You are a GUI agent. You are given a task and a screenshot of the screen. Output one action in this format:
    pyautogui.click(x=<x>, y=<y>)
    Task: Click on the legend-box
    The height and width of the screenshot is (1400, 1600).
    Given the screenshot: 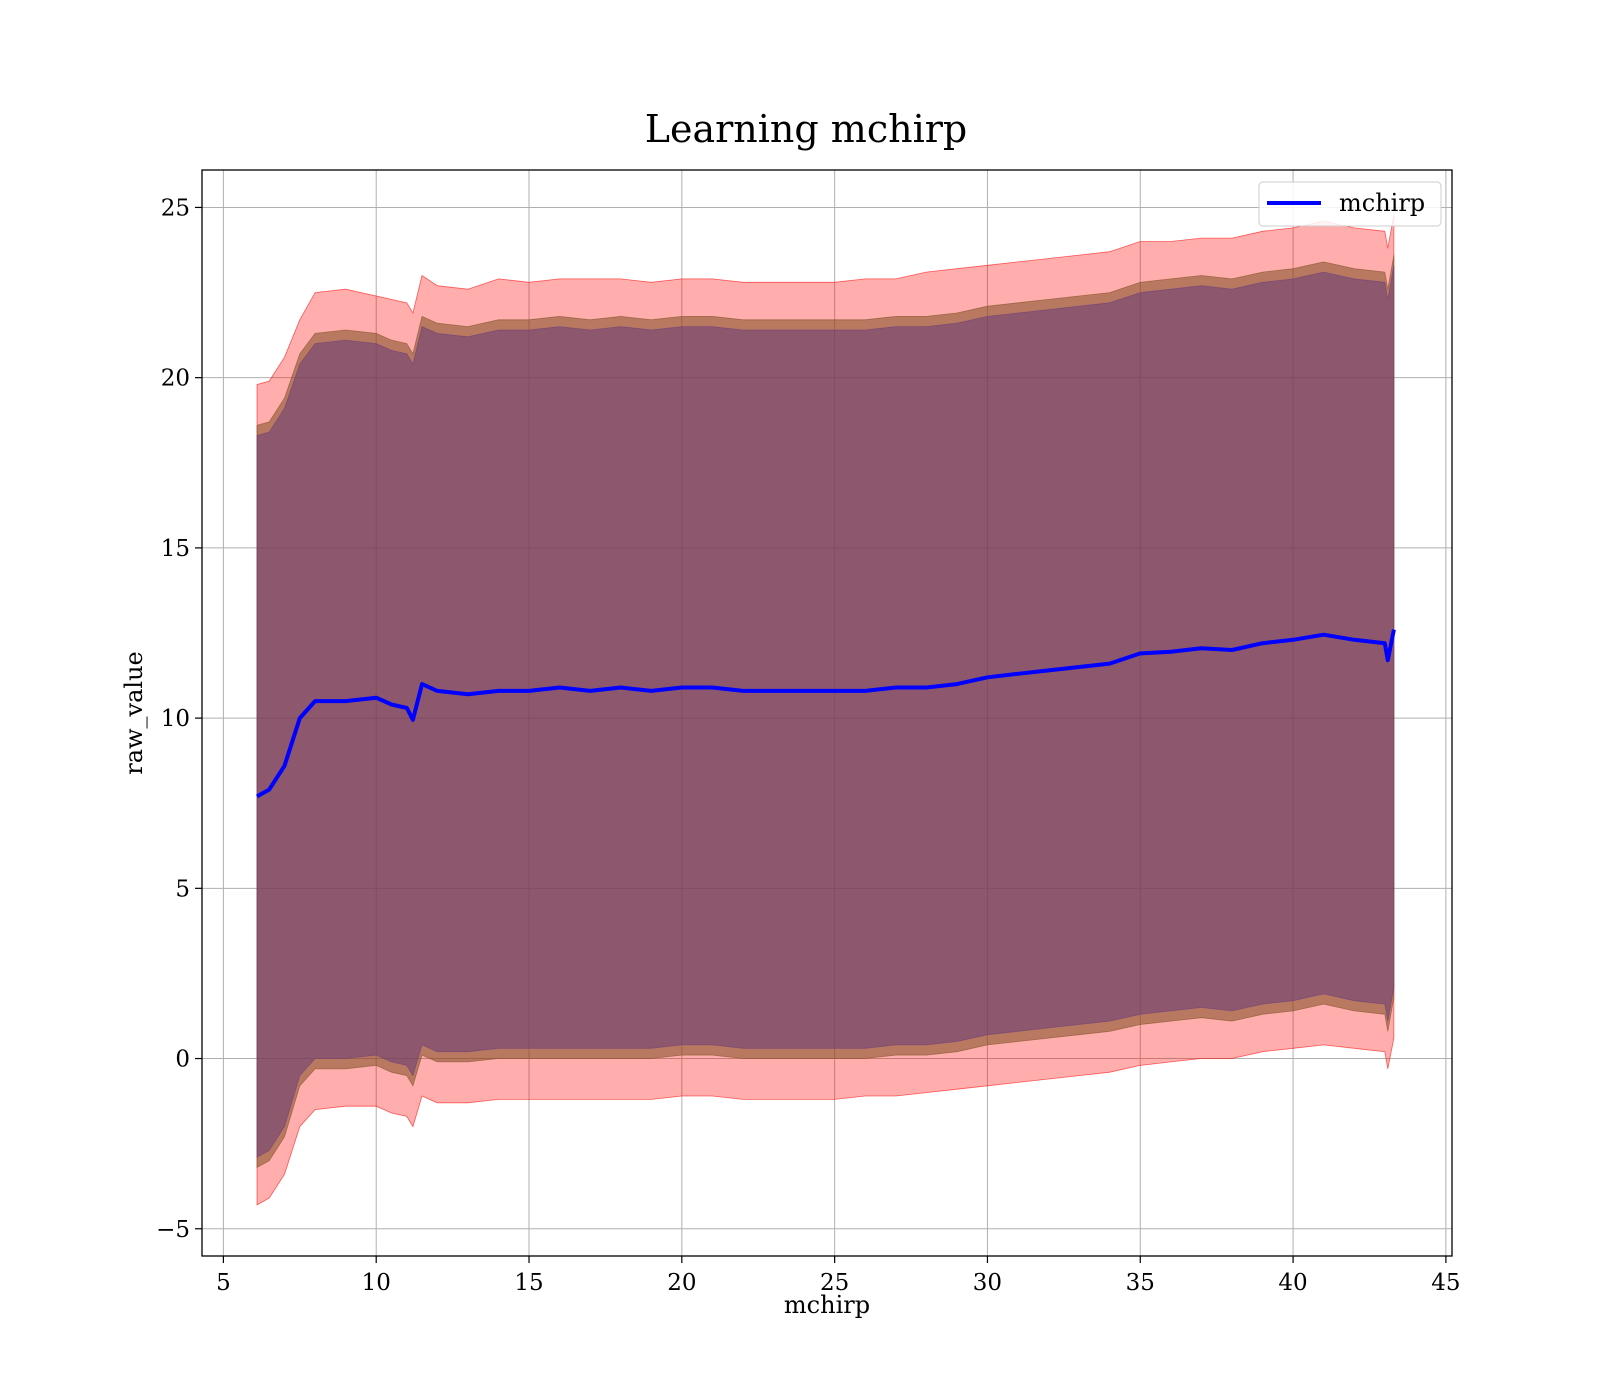 What is the action you would take?
    pyautogui.click(x=1350, y=204)
    